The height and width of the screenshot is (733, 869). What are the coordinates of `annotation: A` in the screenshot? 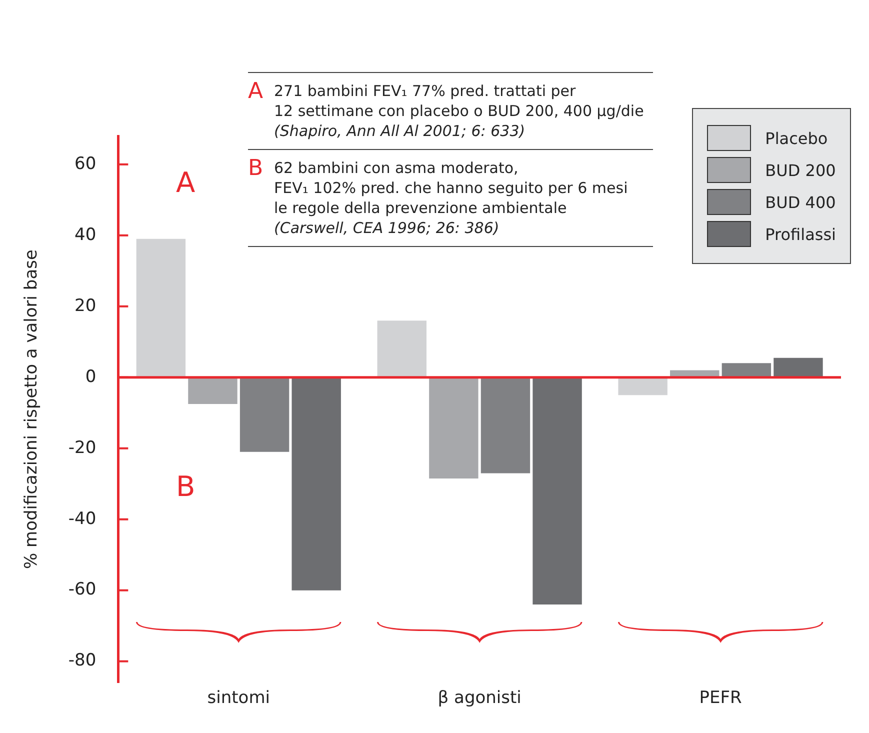 It's located at (186, 182).